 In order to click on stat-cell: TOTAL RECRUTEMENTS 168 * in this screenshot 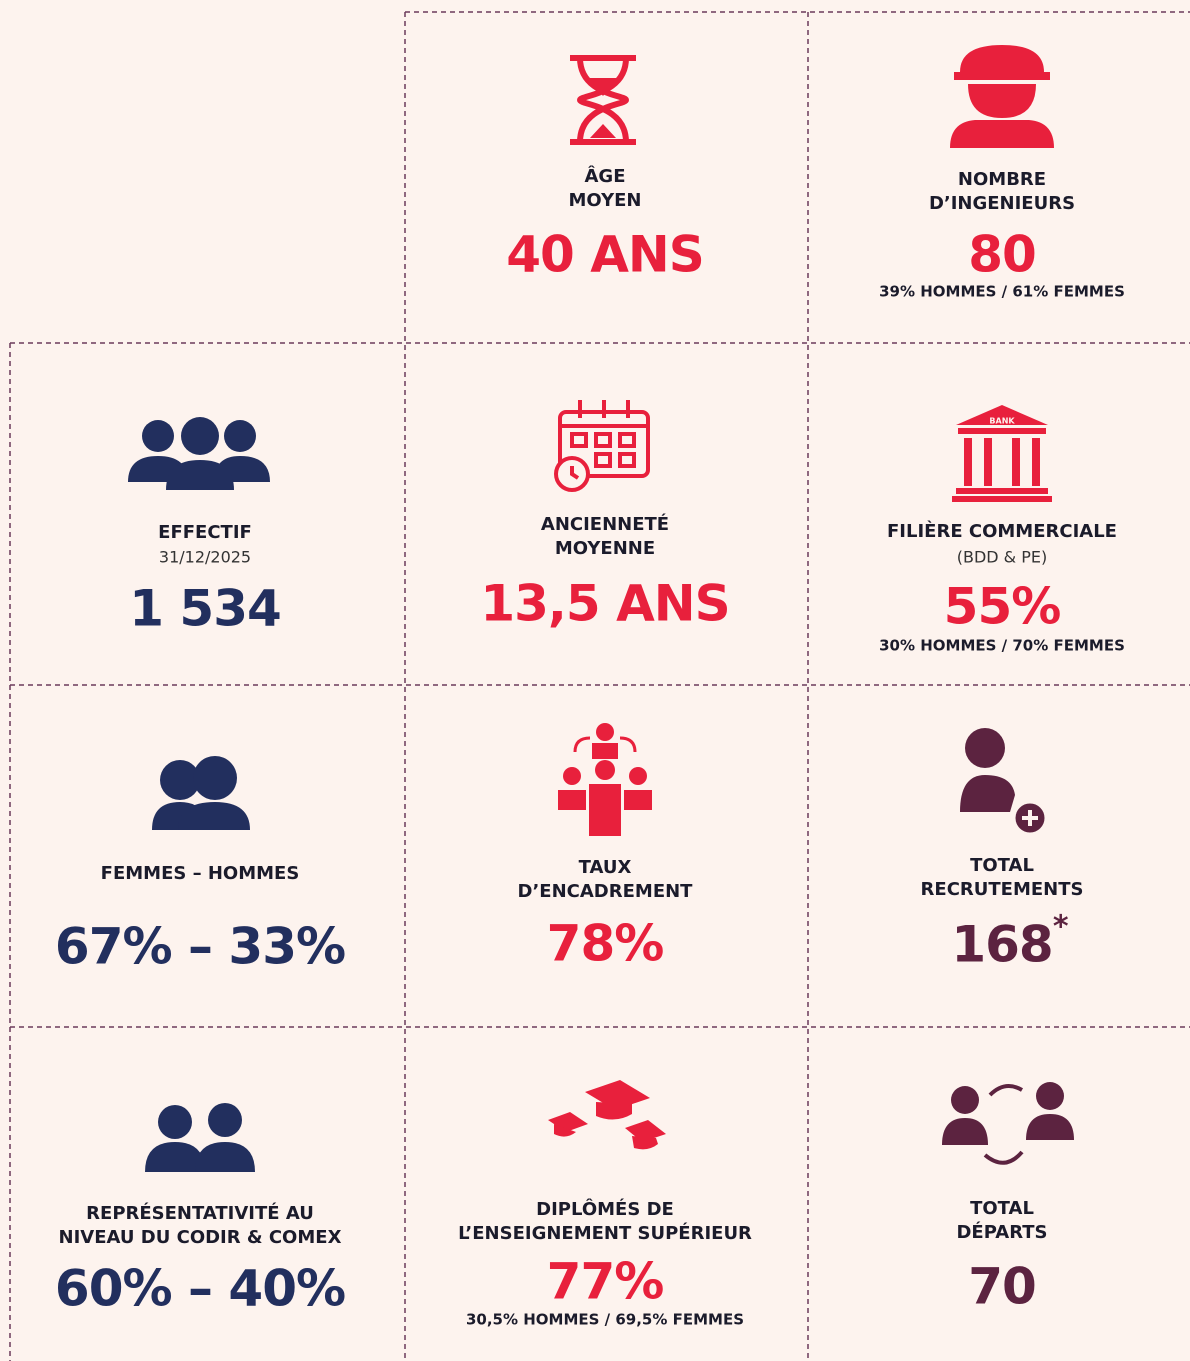, I will do `click(1002, 914)`.